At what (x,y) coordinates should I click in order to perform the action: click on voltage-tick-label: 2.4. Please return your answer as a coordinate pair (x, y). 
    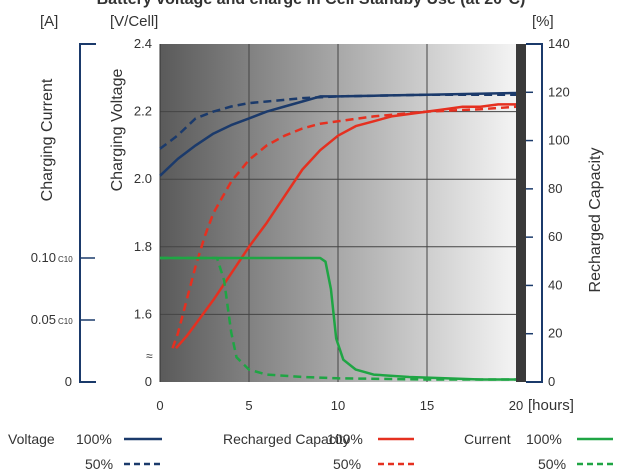
    Looking at the image, I should click on (143, 43).